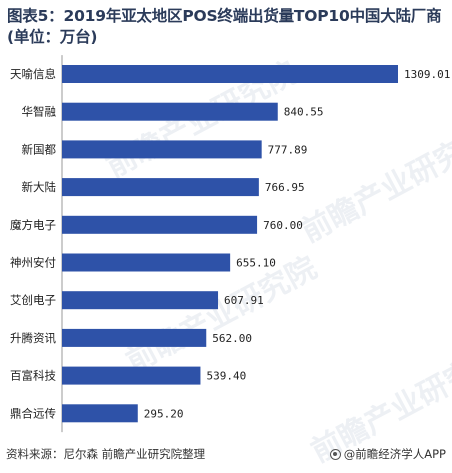  I want to click on value-label: 760.00, so click(283, 225).